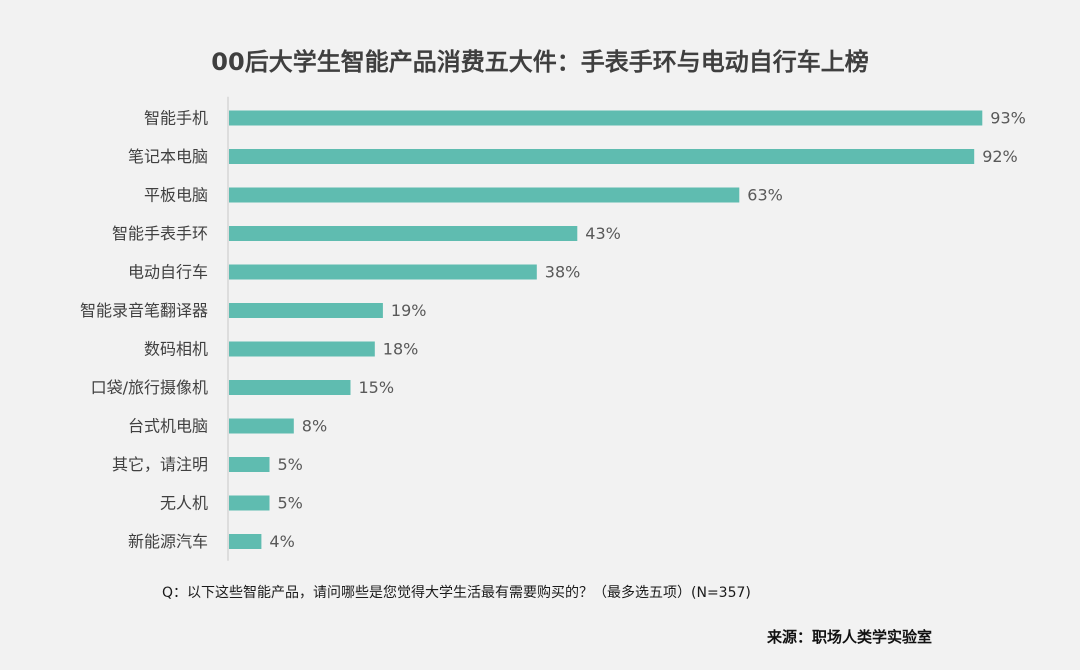 The image size is (1080, 670). I want to click on chart-title: 00后大学生智能产品消费五大件：手表手环与电动自行车上榜, so click(540, 62).